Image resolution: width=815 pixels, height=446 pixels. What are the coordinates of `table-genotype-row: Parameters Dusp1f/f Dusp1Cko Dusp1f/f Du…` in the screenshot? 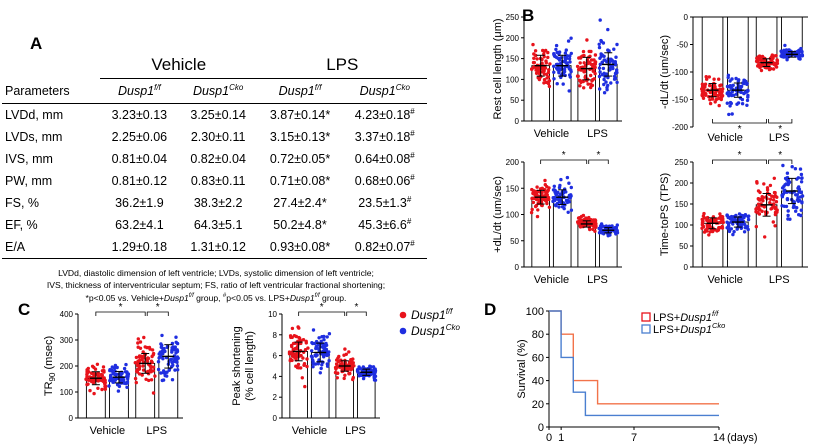 It's located at (214, 91).